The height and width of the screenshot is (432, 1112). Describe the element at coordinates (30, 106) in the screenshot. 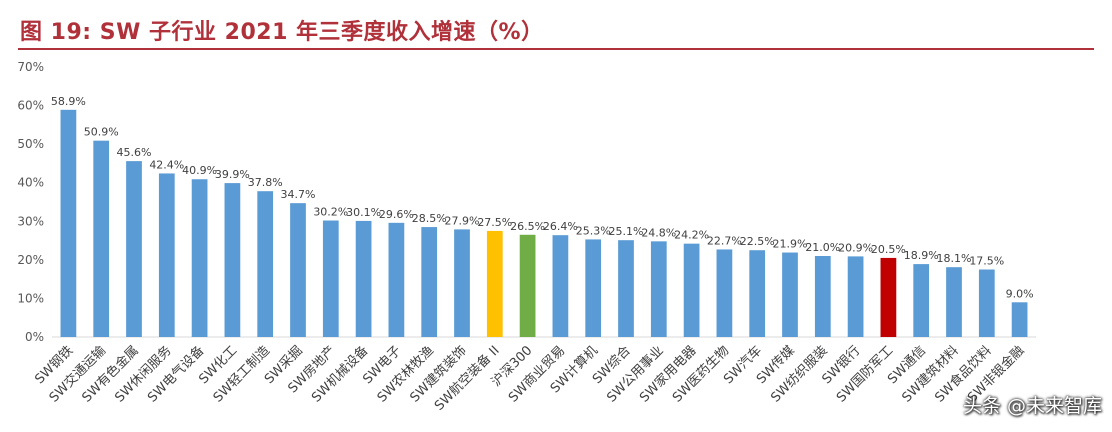

I see `y-tick-label: 60%` at that location.